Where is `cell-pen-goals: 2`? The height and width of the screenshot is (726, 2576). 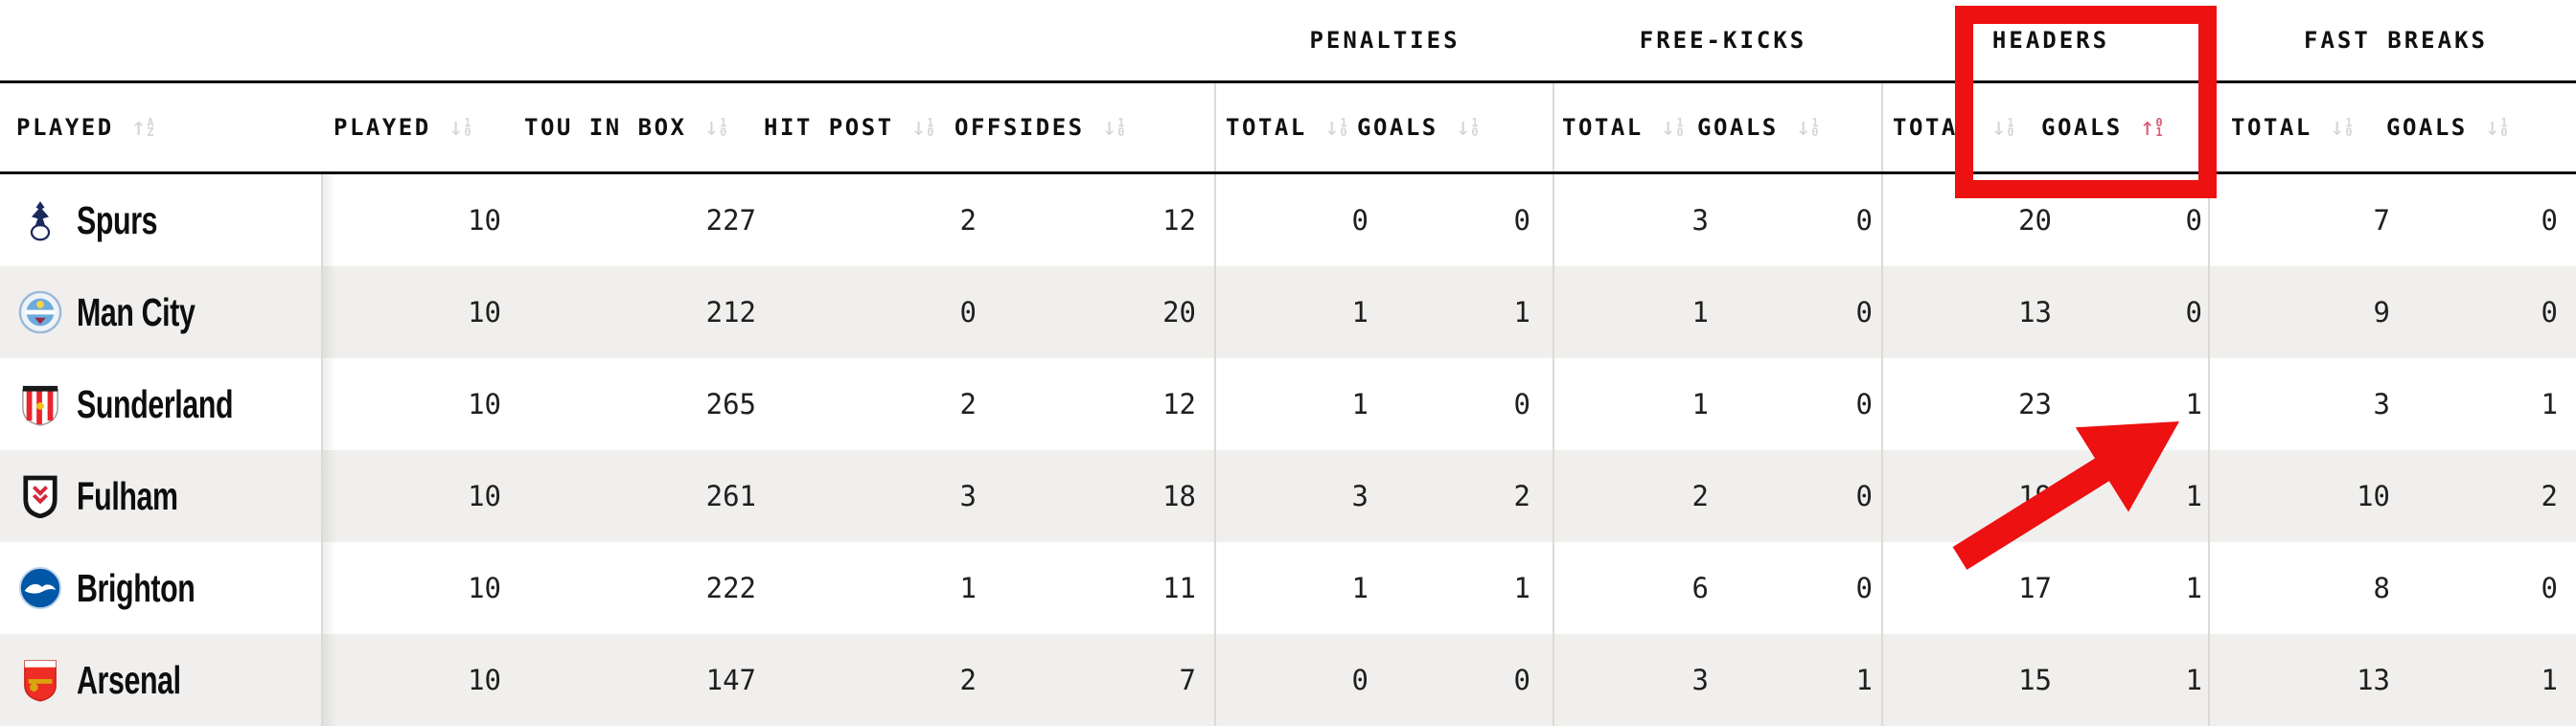
cell-pen-goals: 2 is located at coordinates (1521, 496).